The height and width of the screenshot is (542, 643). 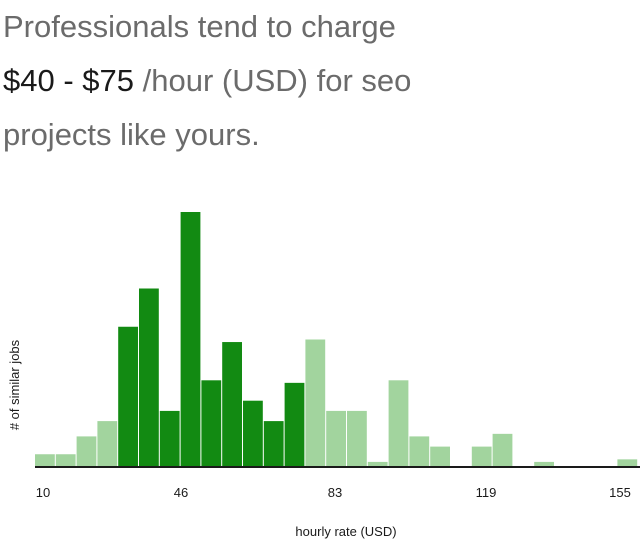 I want to click on x-tick-label: 83, so click(x=335, y=492).